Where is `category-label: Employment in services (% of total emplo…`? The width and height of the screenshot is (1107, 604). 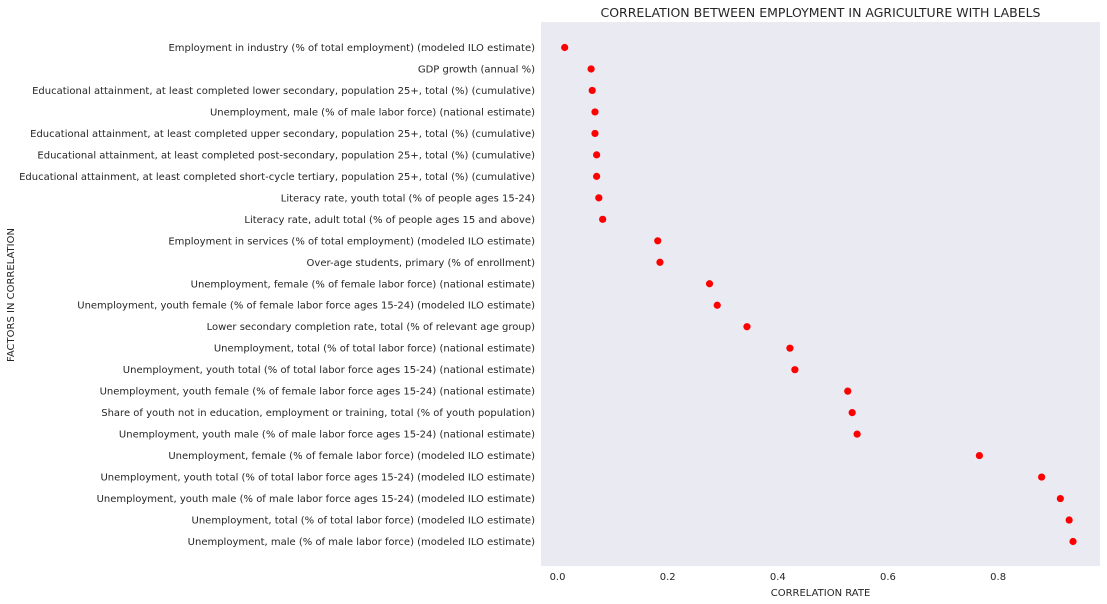 category-label: Employment in services (% of total emplo… is located at coordinates (351, 241).